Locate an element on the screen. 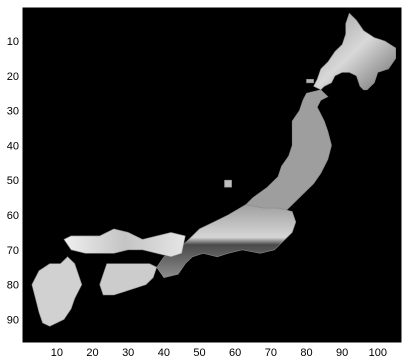 This screenshot has height=358, width=409. x-tick-label: 80 is located at coordinates (306, 352).